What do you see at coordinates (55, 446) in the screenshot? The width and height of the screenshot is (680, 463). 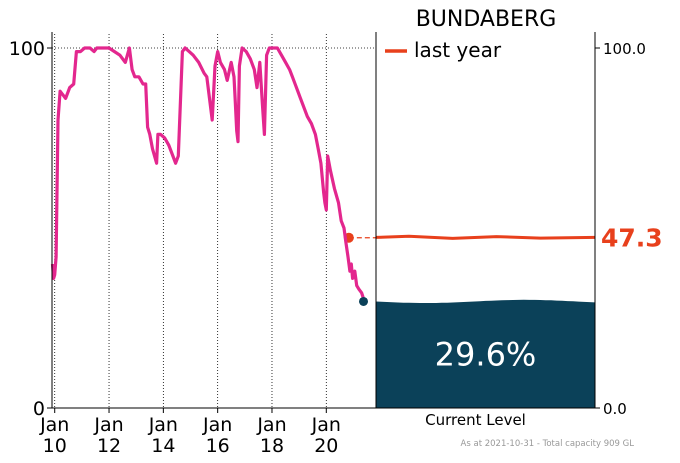 I see `x-tick-year-0: 10` at bounding box center [55, 446].